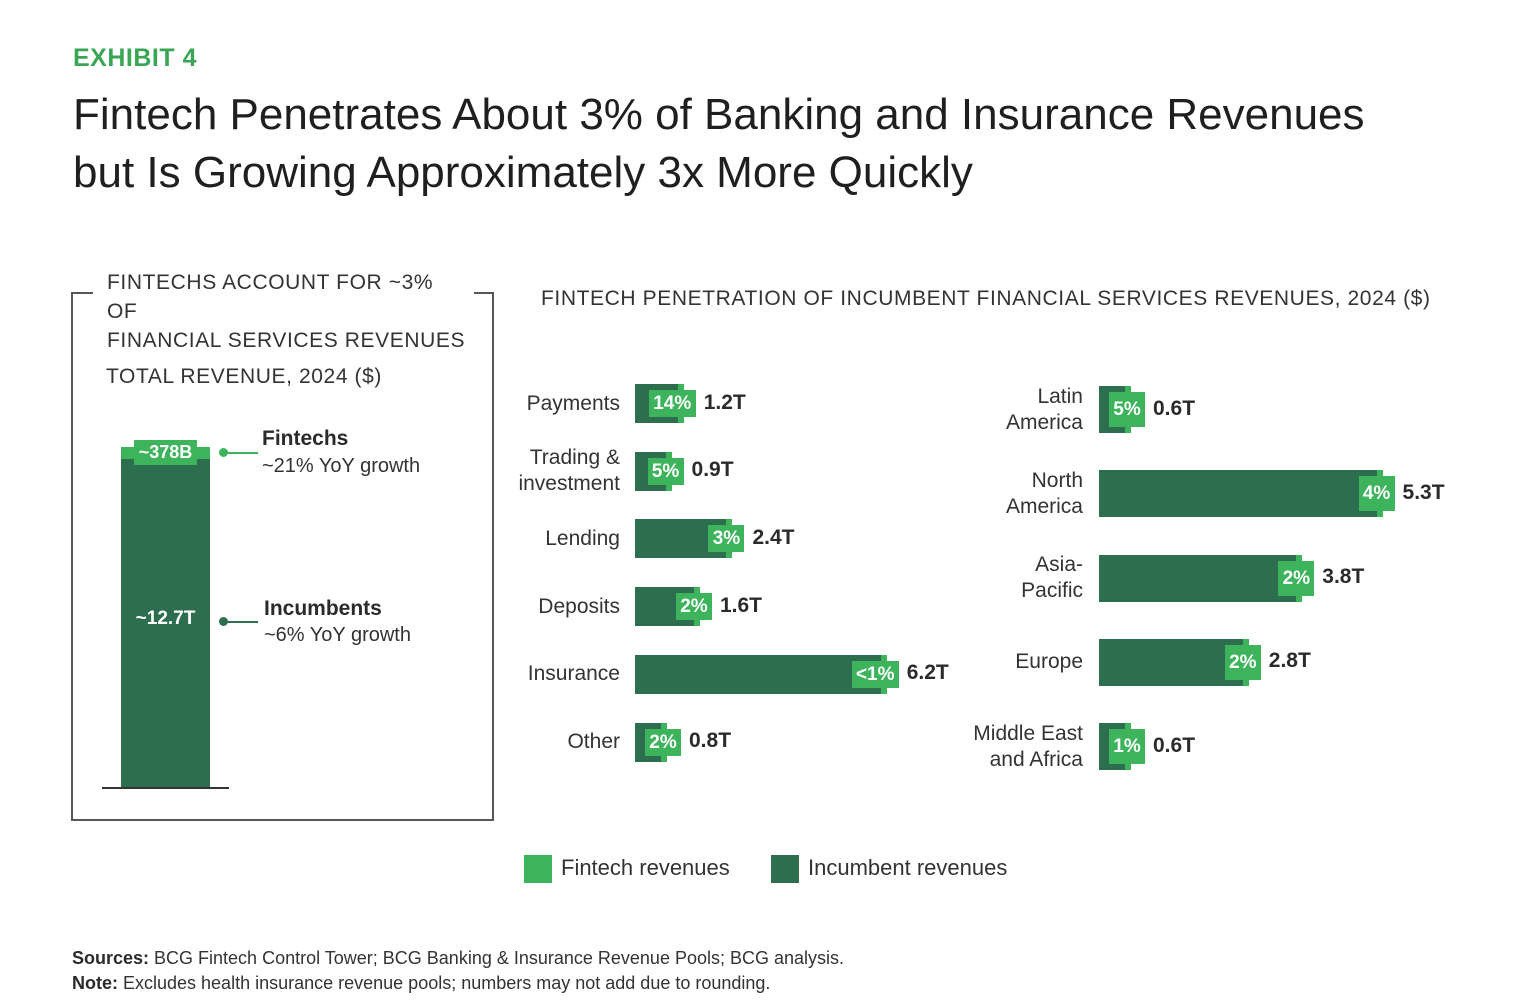 This screenshot has width=1536, height=1008. I want to click on product-category-label-1-line-1: investment, so click(569, 484).